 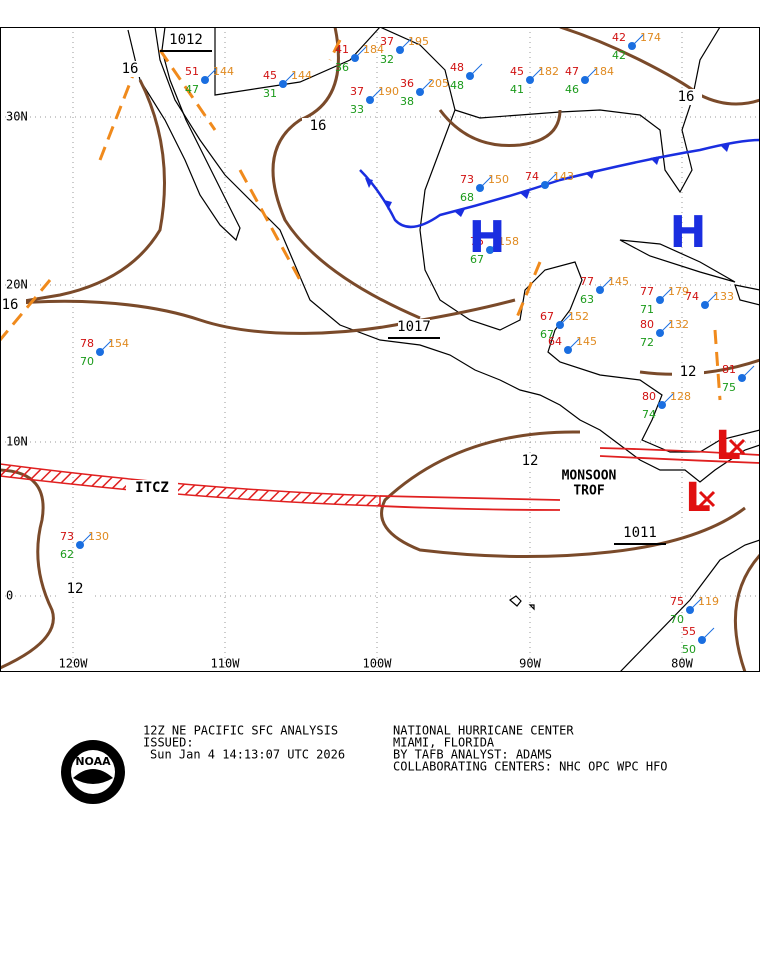 I want to click on isobar-label: 1011, so click(x=640, y=533).